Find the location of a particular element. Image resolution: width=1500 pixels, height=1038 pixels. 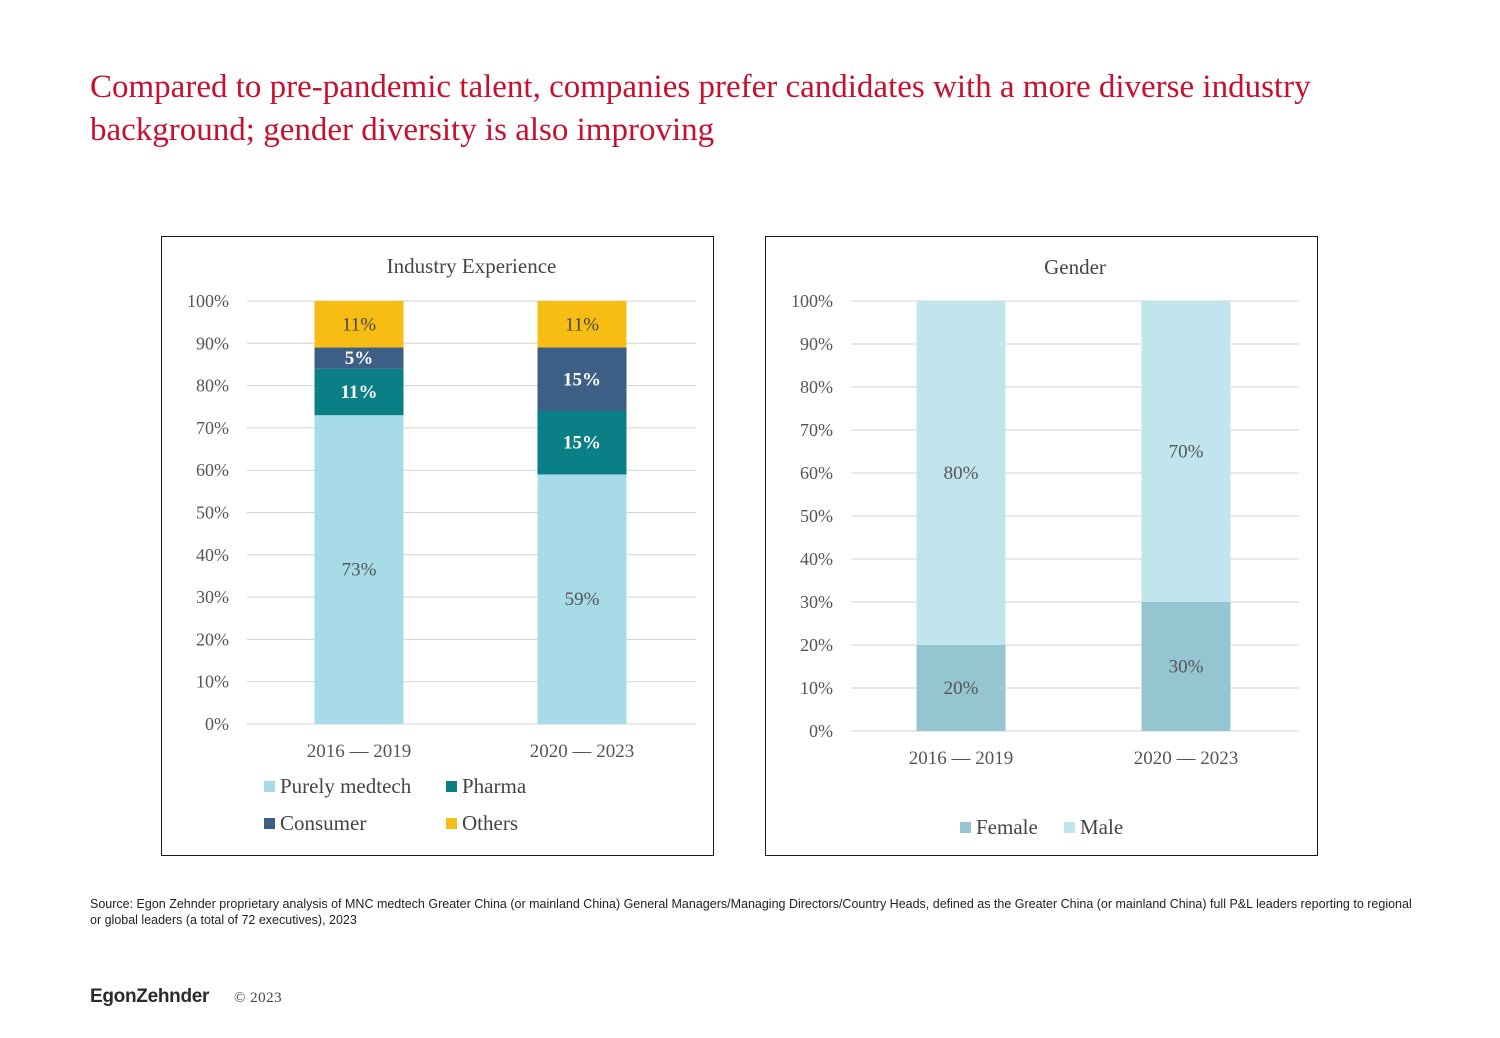

gender-y-tick-label: 70% is located at coordinates (816, 430).